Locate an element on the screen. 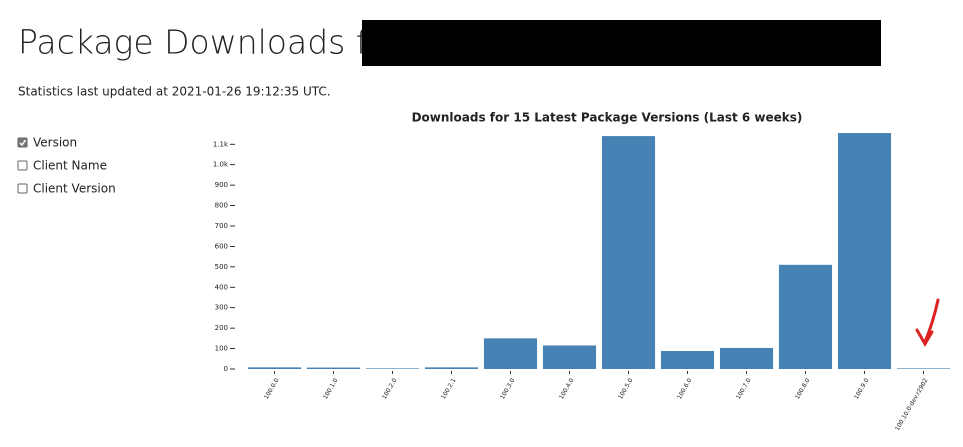 Image resolution: width=963 pixels, height=447 pixels. x-tick-label: 100.2.1 is located at coordinates (449, 388).